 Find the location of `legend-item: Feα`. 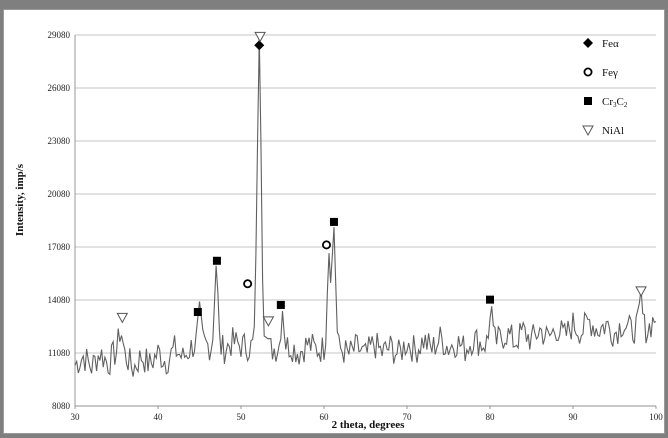

legend-item: Feα is located at coordinates (601, 44).